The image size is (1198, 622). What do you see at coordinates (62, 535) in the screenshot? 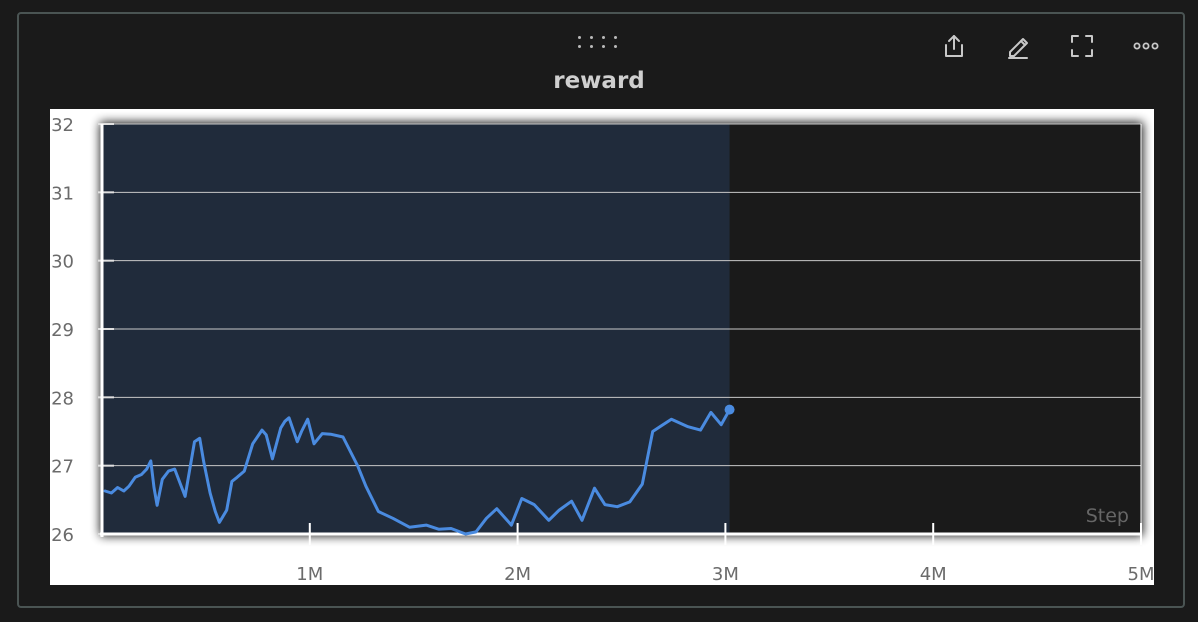
I see `y-tick-label: 26` at bounding box center [62, 535].